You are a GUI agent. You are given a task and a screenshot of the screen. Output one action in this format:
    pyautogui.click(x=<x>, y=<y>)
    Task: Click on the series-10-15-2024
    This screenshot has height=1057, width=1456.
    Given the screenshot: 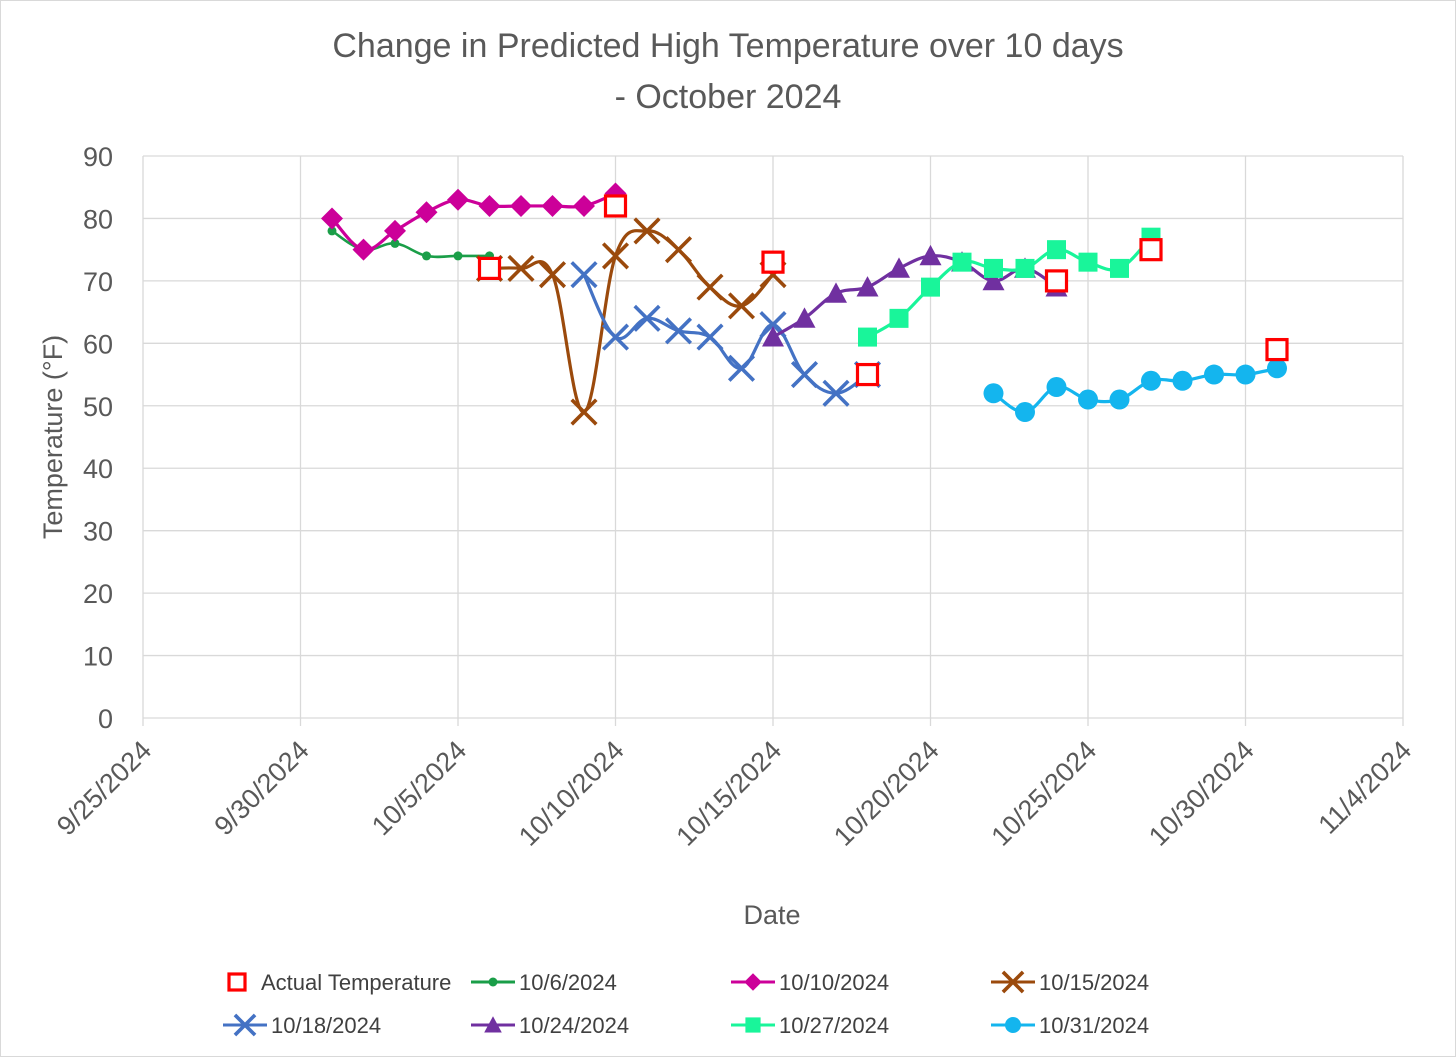 What is the action you would take?
    pyautogui.click(x=631, y=321)
    